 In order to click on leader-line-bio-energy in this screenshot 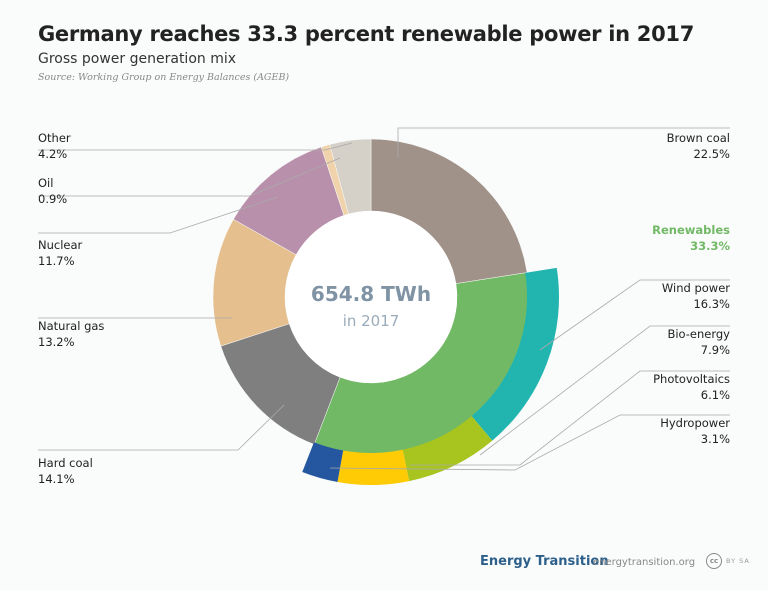, I will do `click(604, 390)`.